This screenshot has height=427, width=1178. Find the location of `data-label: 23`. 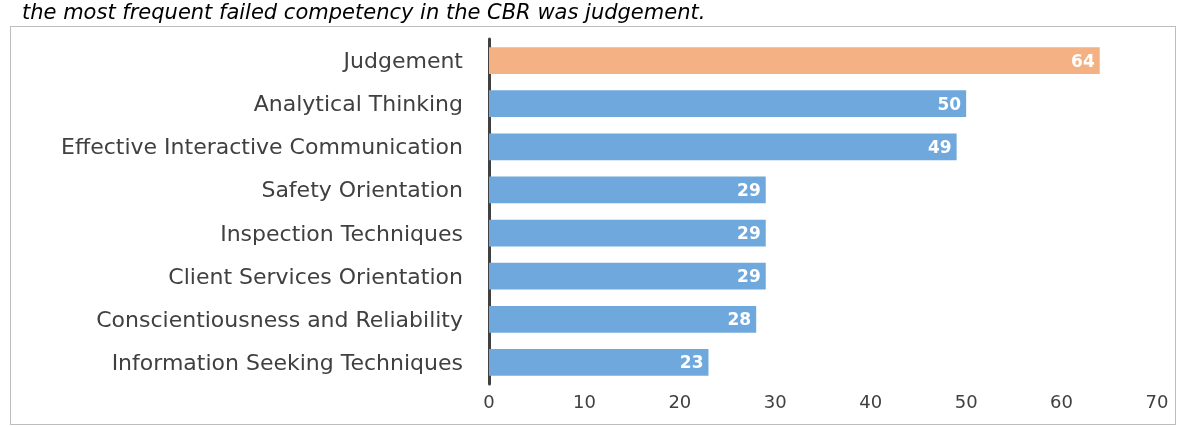

data-label: 23 is located at coordinates (691, 362).